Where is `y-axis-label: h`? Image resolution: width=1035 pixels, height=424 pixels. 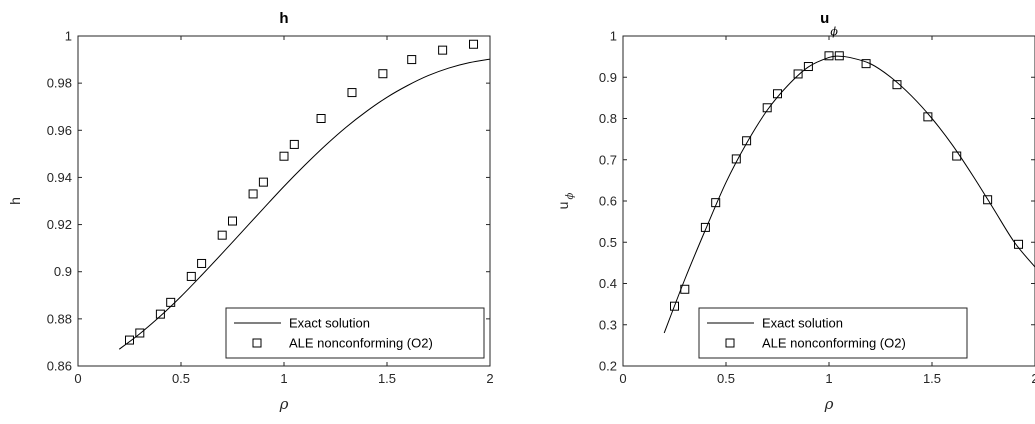
y-axis-label: h is located at coordinates (15, 201).